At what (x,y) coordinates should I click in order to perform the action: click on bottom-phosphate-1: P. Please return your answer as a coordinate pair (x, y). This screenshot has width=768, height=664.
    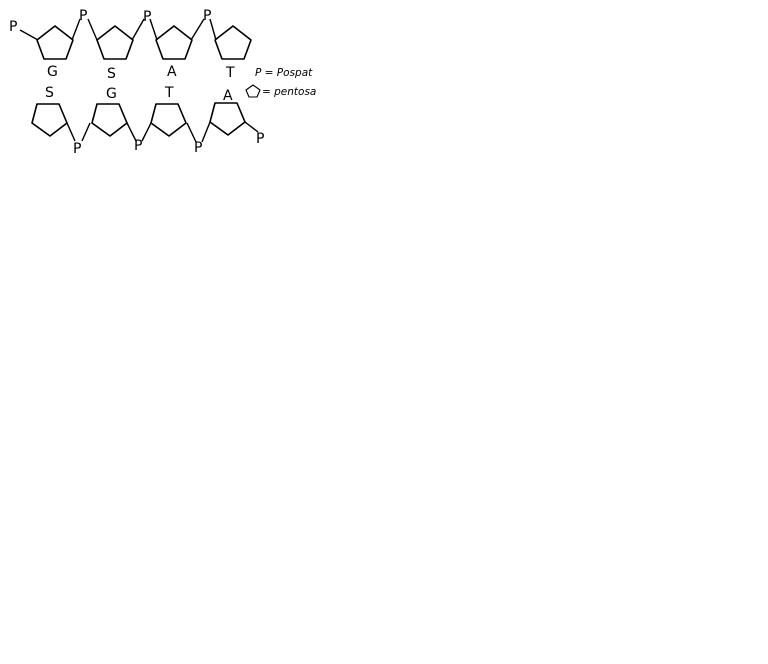
    Looking at the image, I should click on (77, 149).